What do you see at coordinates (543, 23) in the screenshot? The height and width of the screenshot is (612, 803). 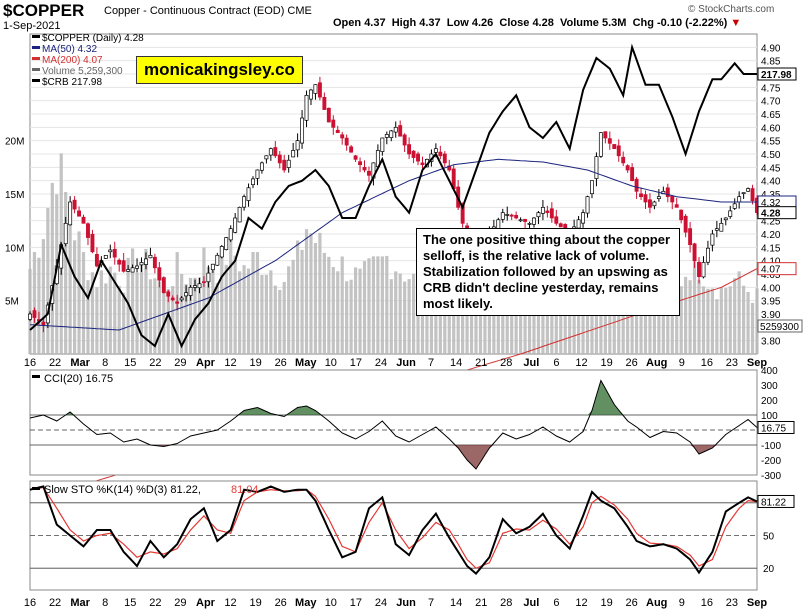 I see `close-value: 4.28` at bounding box center [543, 23].